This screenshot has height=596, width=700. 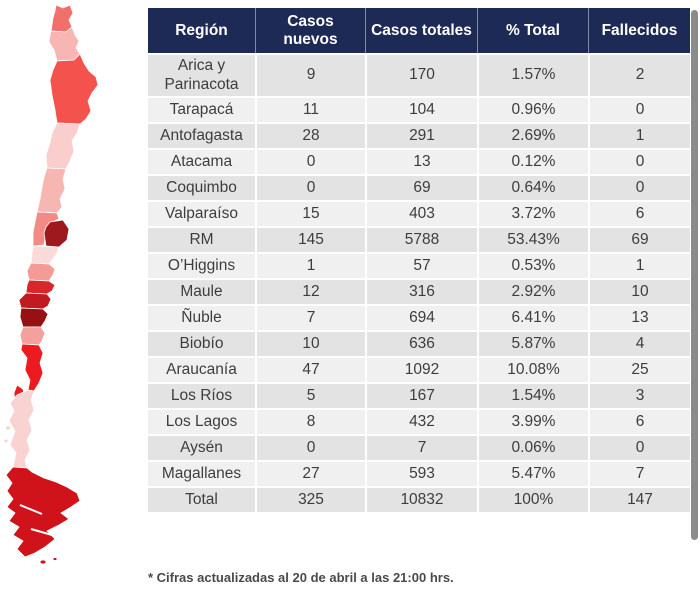 What do you see at coordinates (421, 343) in the screenshot?
I see `cell-casos-totales: 636` at bounding box center [421, 343].